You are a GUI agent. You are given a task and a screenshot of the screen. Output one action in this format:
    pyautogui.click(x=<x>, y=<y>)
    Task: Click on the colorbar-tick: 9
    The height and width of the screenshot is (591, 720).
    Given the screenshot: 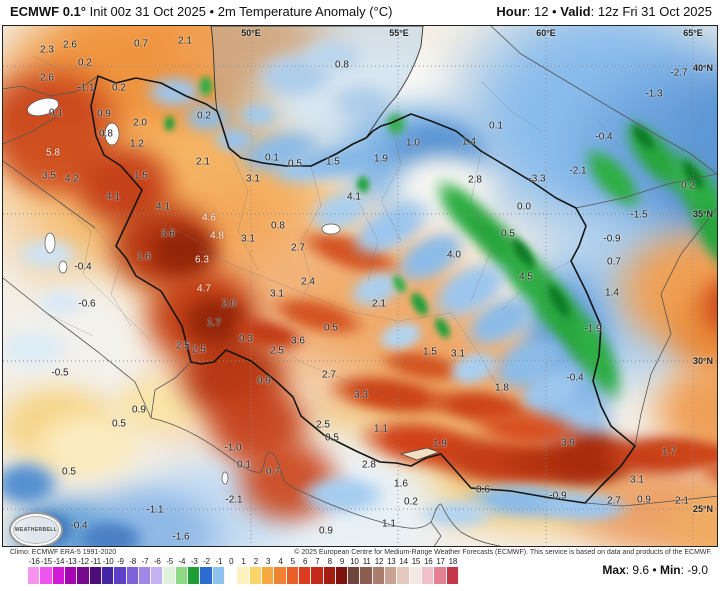 What is the action you would take?
    pyautogui.click(x=342, y=561)
    